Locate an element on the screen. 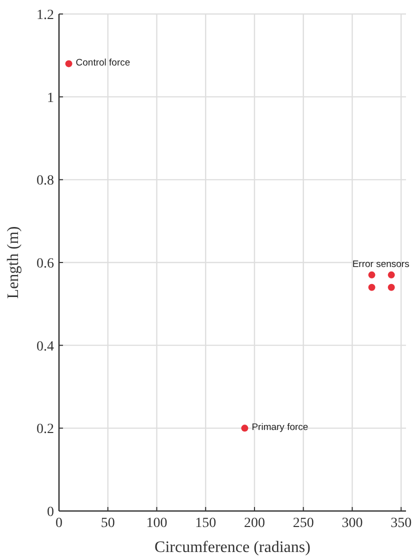 The width and height of the screenshot is (419, 560). y-tick-label: 1 is located at coordinates (50, 98).